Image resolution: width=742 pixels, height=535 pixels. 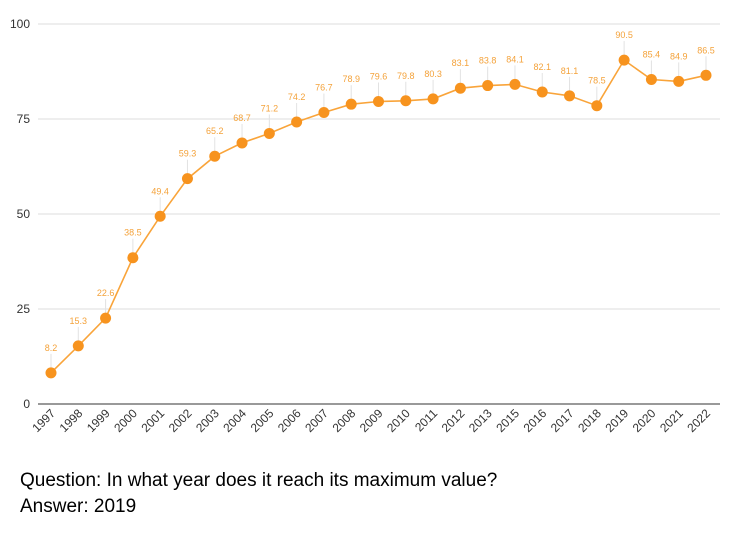 I want to click on data-label: 80.3, so click(x=433, y=74).